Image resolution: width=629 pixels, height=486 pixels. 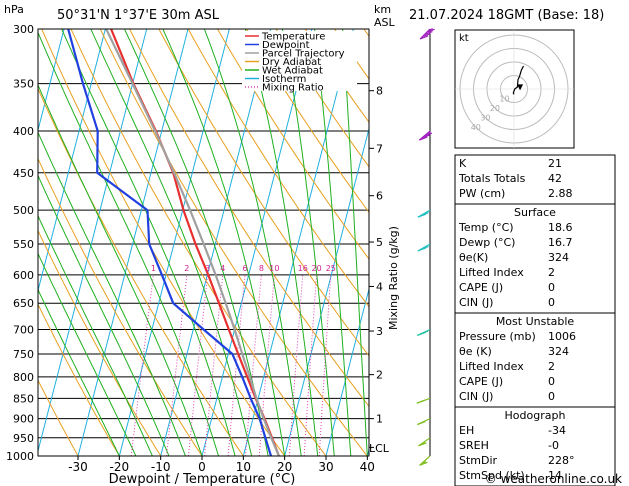 I want to click on mixing-ratio-value-label: 20, so click(x=317, y=268).